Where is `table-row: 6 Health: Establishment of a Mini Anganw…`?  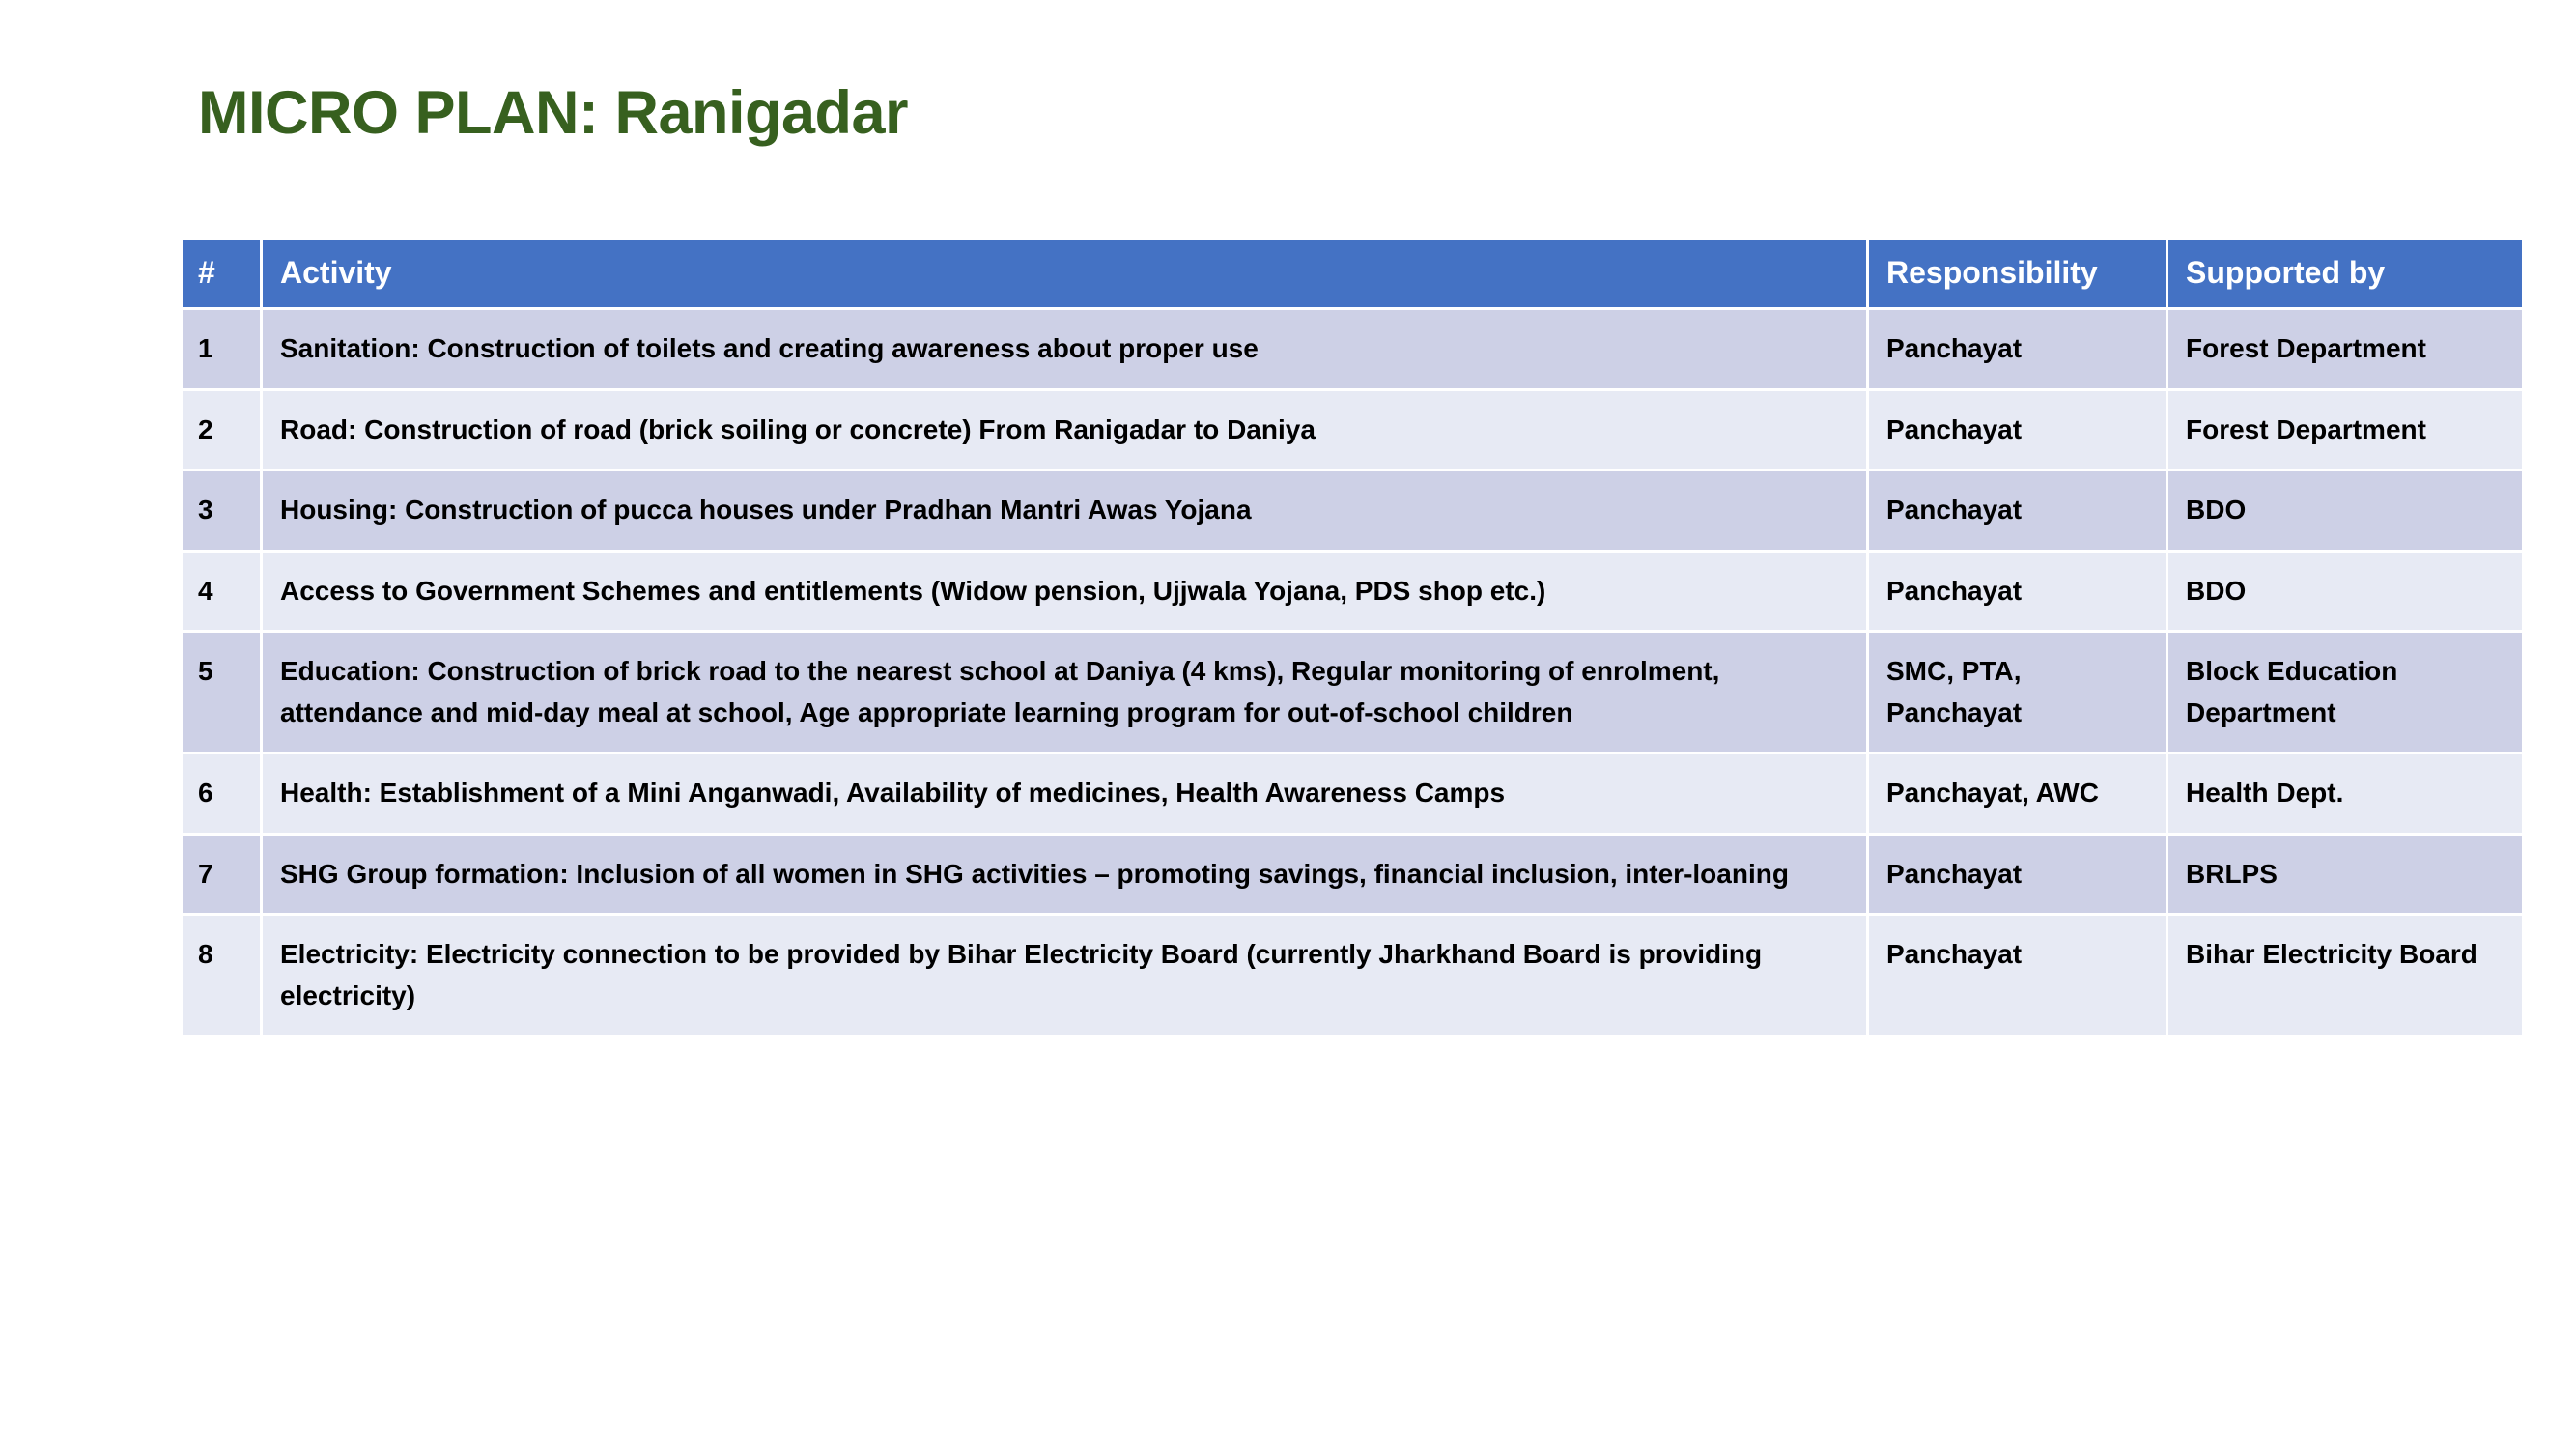 table-row: 6 Health: Establishment of a Mini Anganw… is located at coordinates (1352, 793).